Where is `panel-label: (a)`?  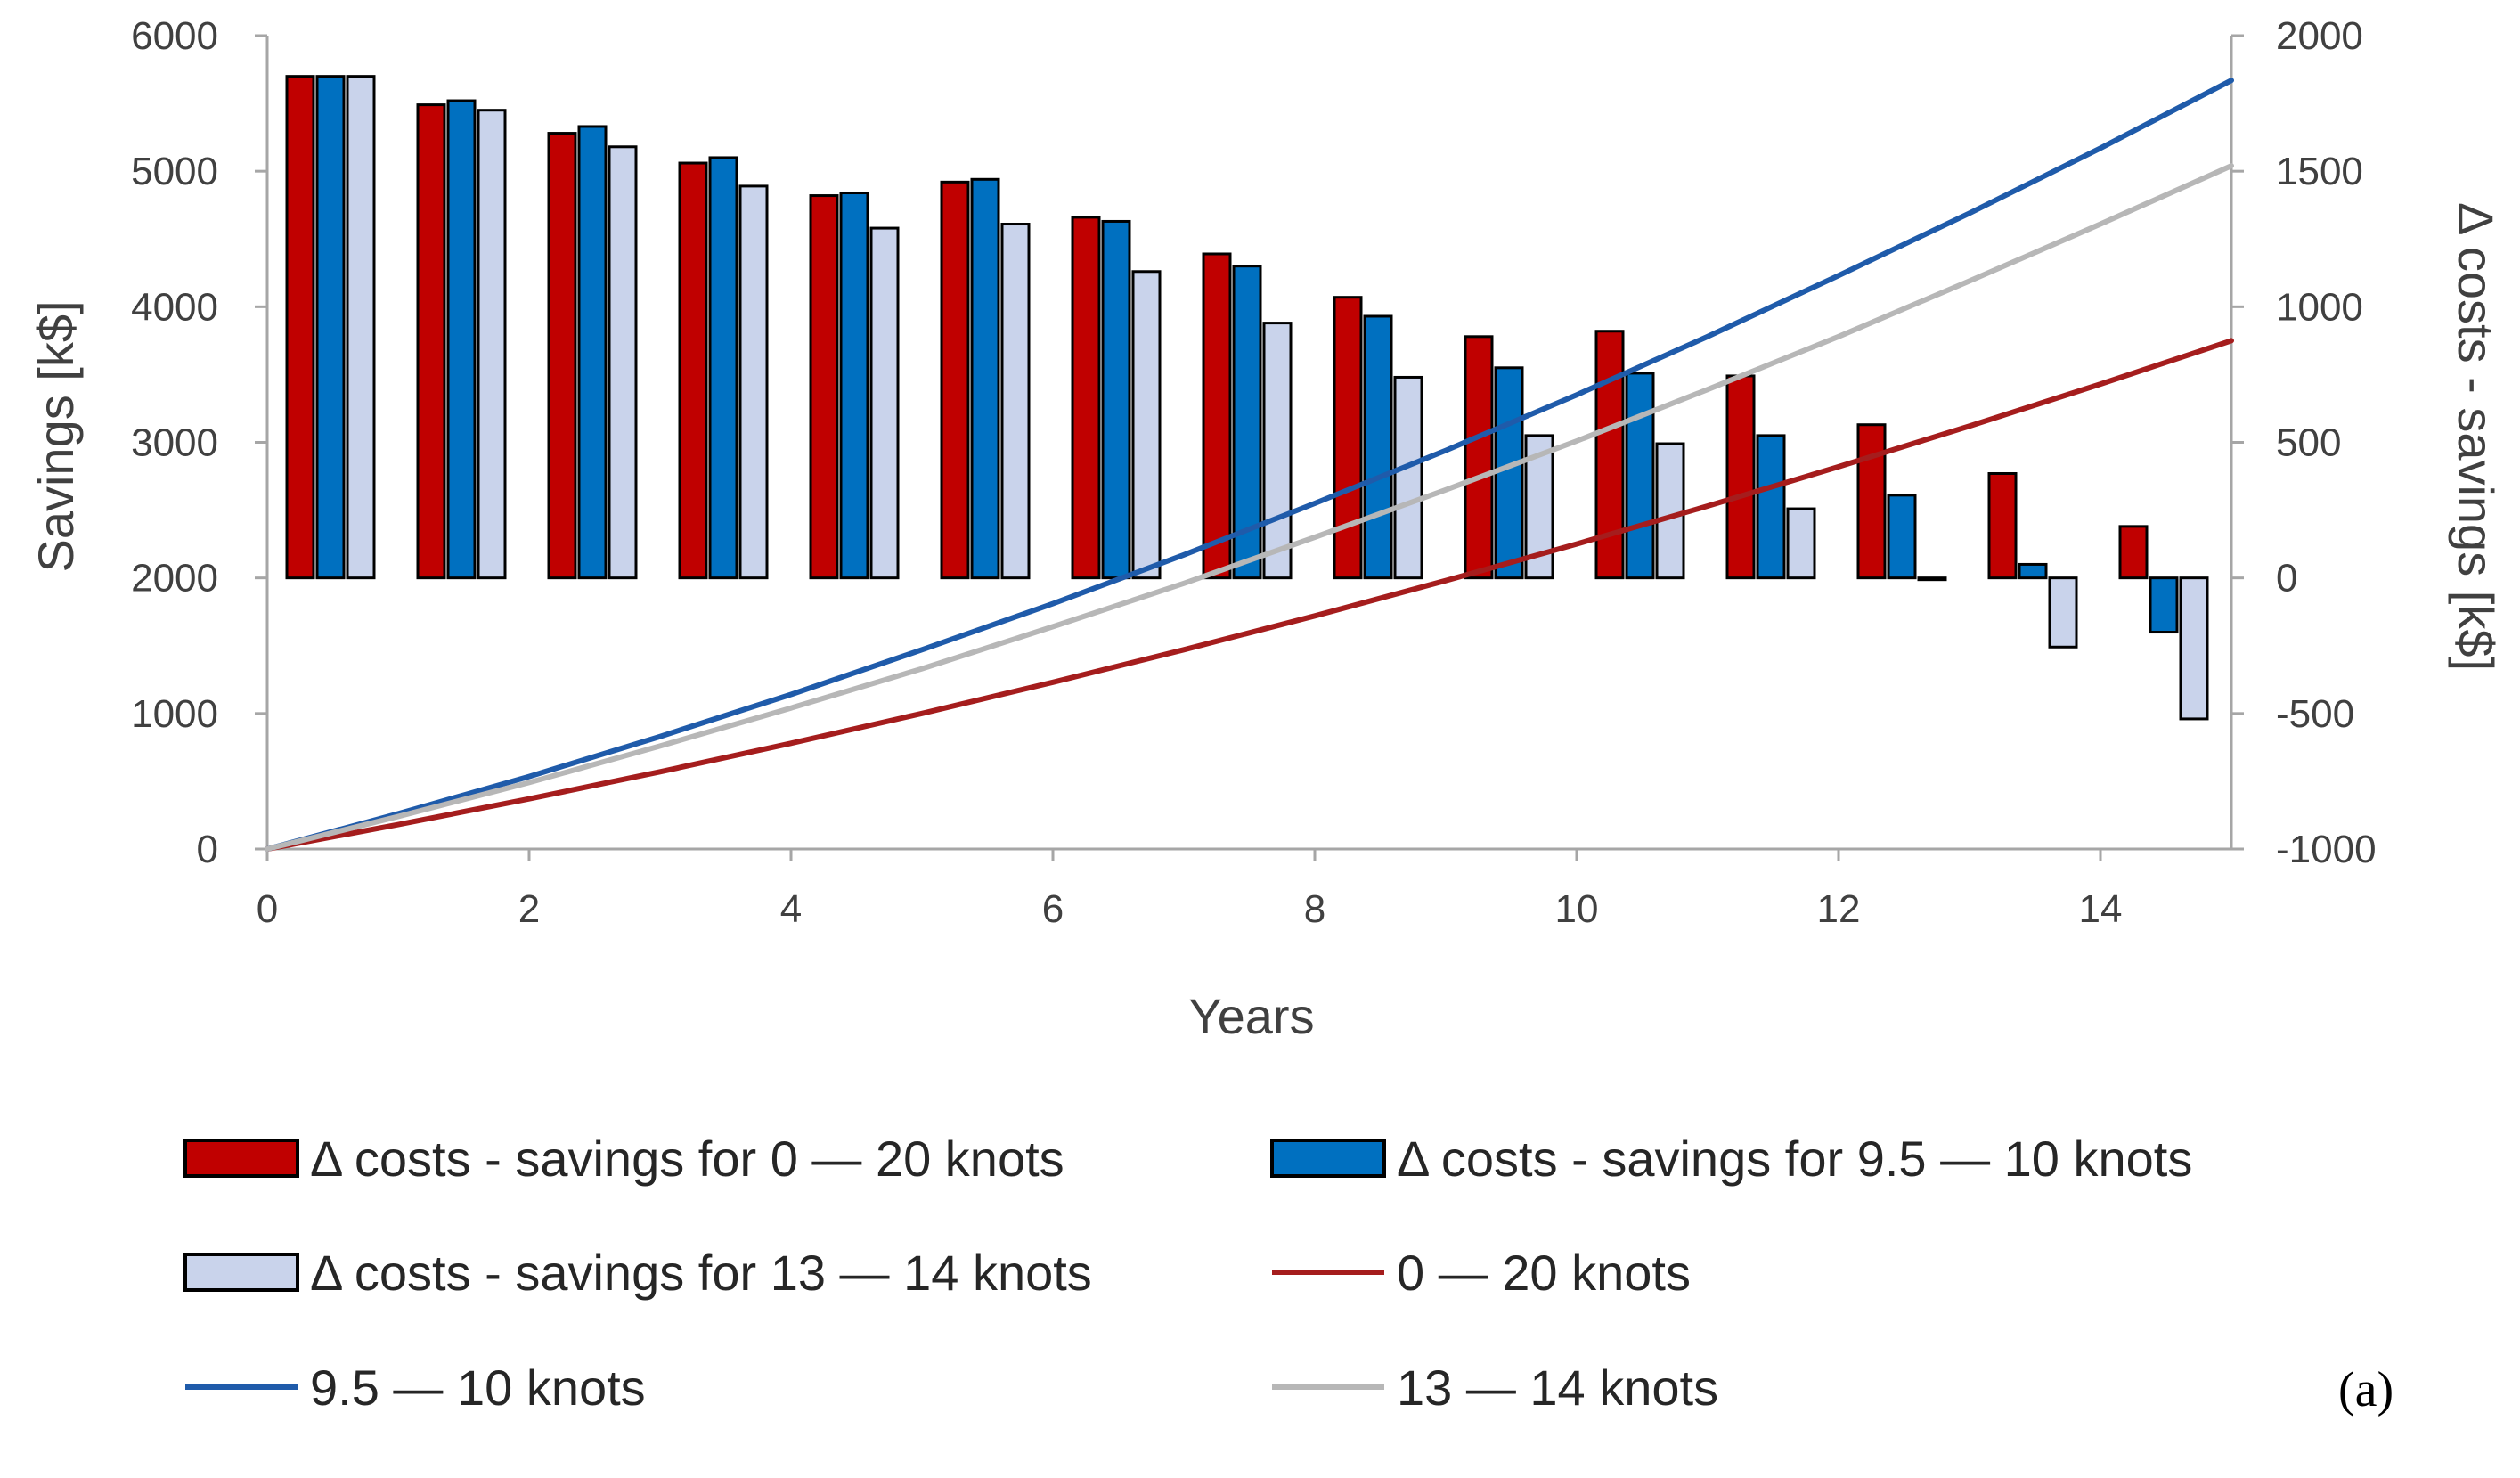
panel-label: (a) is located at coordinates (2366, 1389).